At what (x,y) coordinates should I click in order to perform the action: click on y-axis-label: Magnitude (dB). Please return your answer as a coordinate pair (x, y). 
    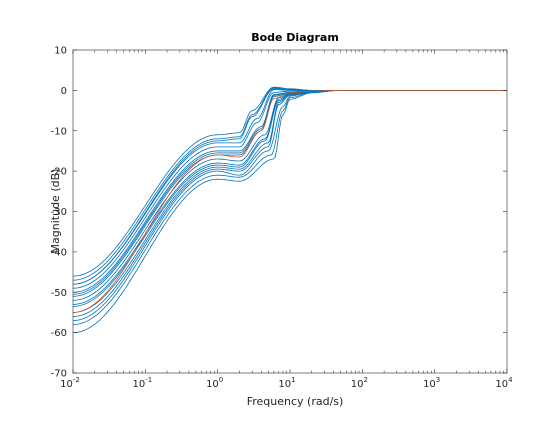
    Looking at the image, I should click on (55, 211).